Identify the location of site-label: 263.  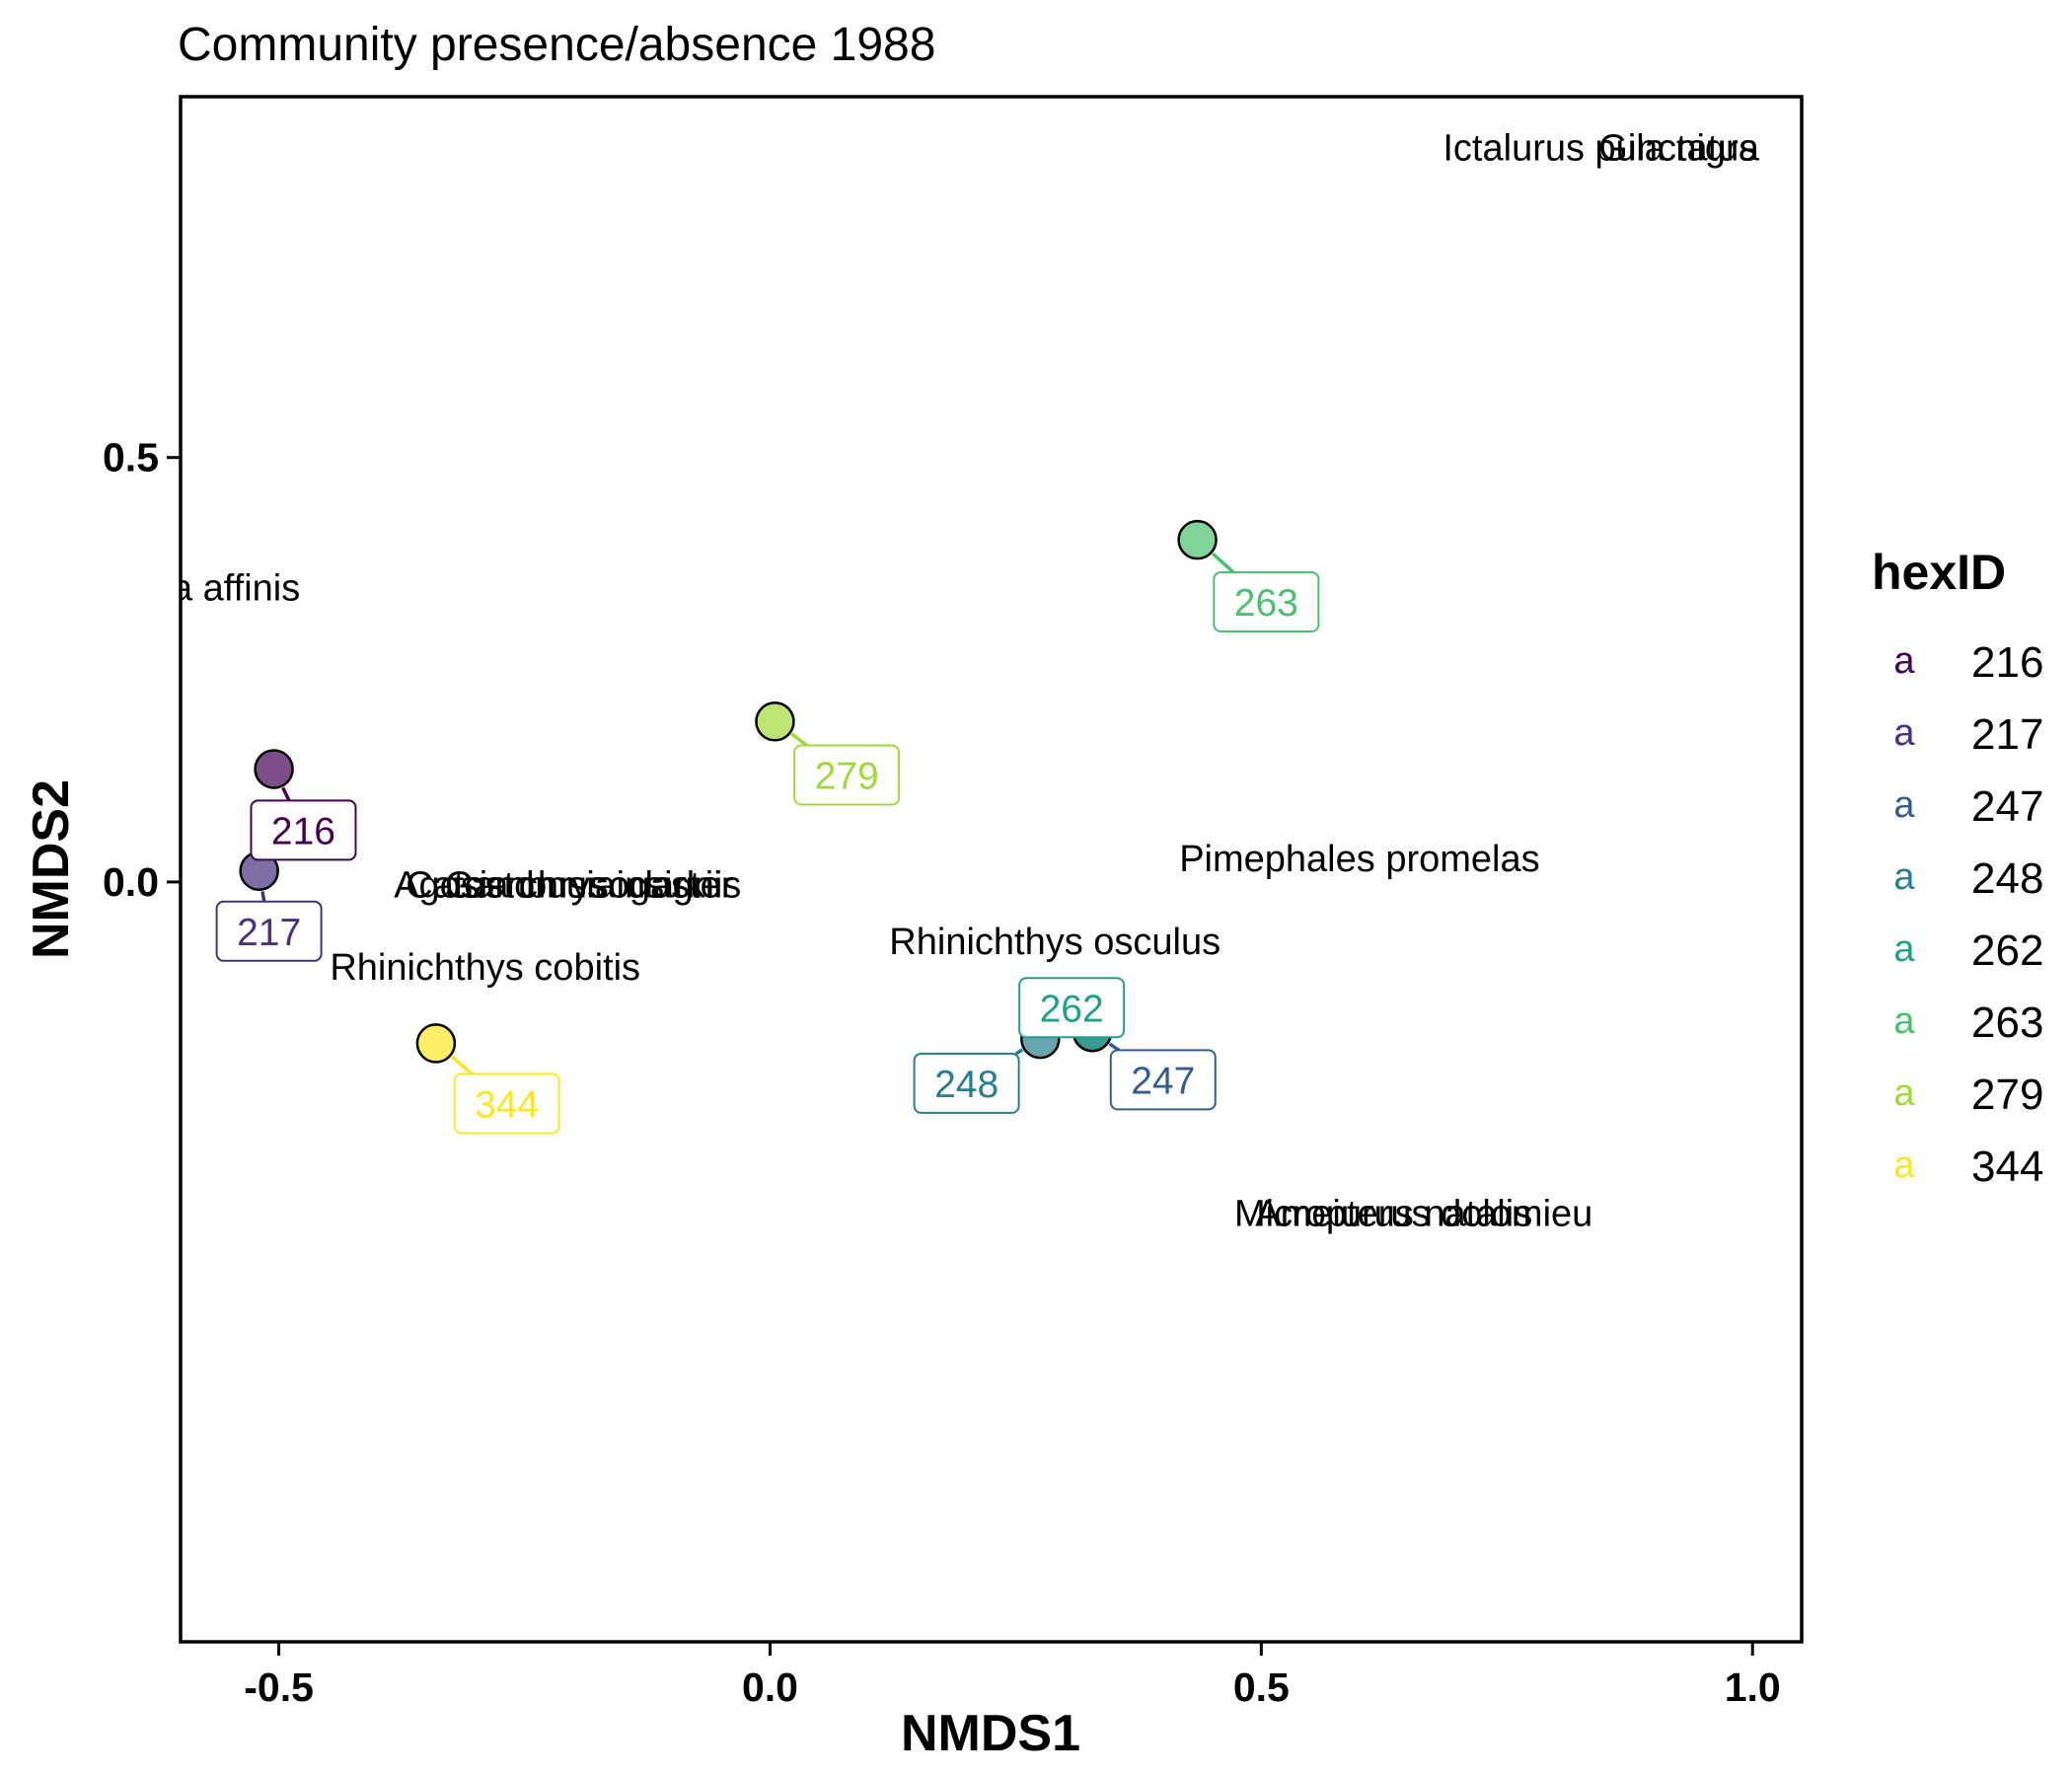
(1267, 601).